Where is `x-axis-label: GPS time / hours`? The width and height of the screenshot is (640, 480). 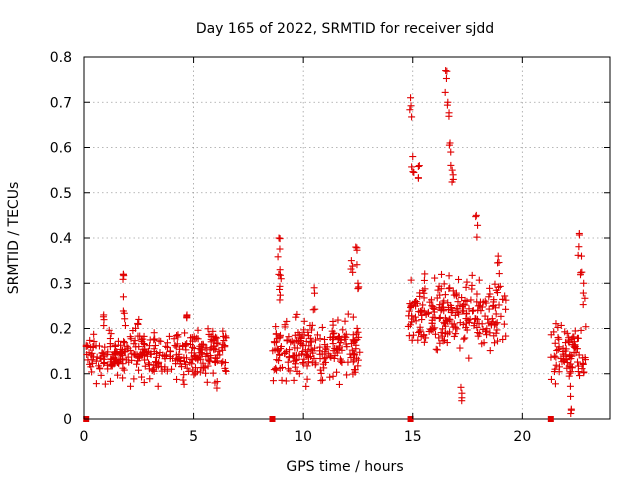 x-axis-label: GPS time / hours is located at coordinates (344, 467).